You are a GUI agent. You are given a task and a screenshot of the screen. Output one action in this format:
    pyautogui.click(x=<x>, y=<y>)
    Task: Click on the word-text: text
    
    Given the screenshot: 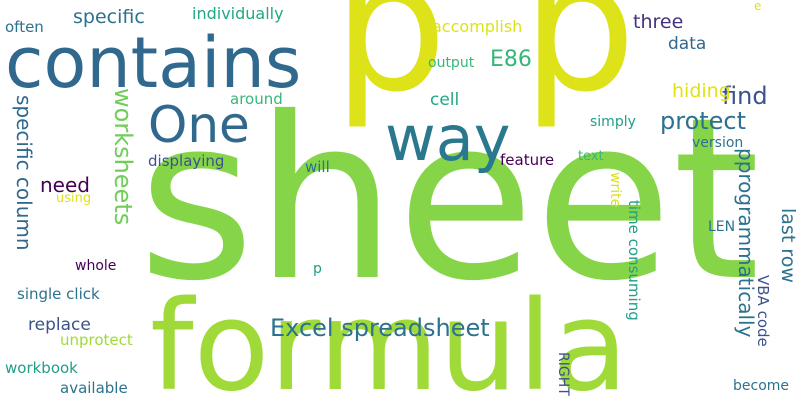 What is the action you would take?
    pyautogui.click(x=591, y=156)
    